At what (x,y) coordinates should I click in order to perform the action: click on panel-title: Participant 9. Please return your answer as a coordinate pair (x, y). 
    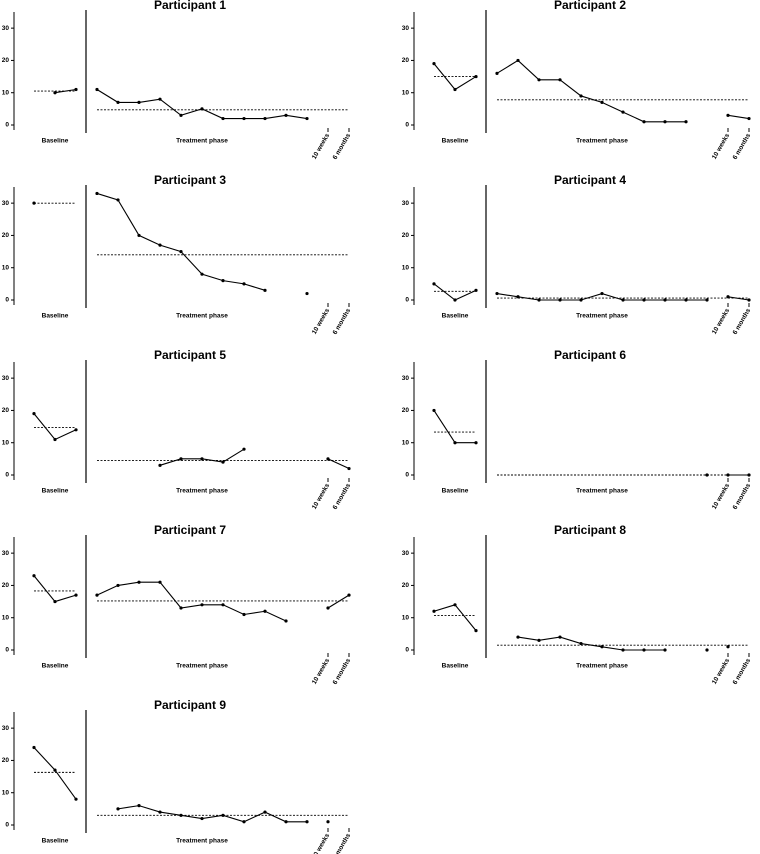
    Looking at the image, I should click on (190, 705).